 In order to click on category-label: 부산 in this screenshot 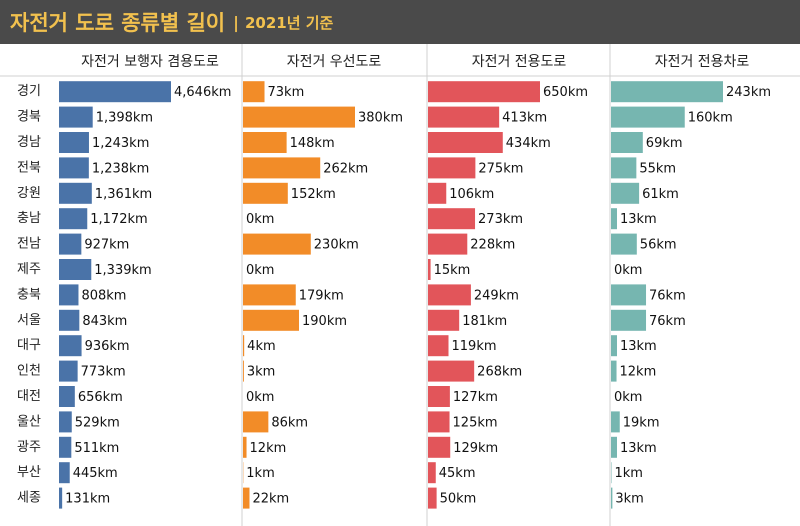, I will do `click(29, 472)`.